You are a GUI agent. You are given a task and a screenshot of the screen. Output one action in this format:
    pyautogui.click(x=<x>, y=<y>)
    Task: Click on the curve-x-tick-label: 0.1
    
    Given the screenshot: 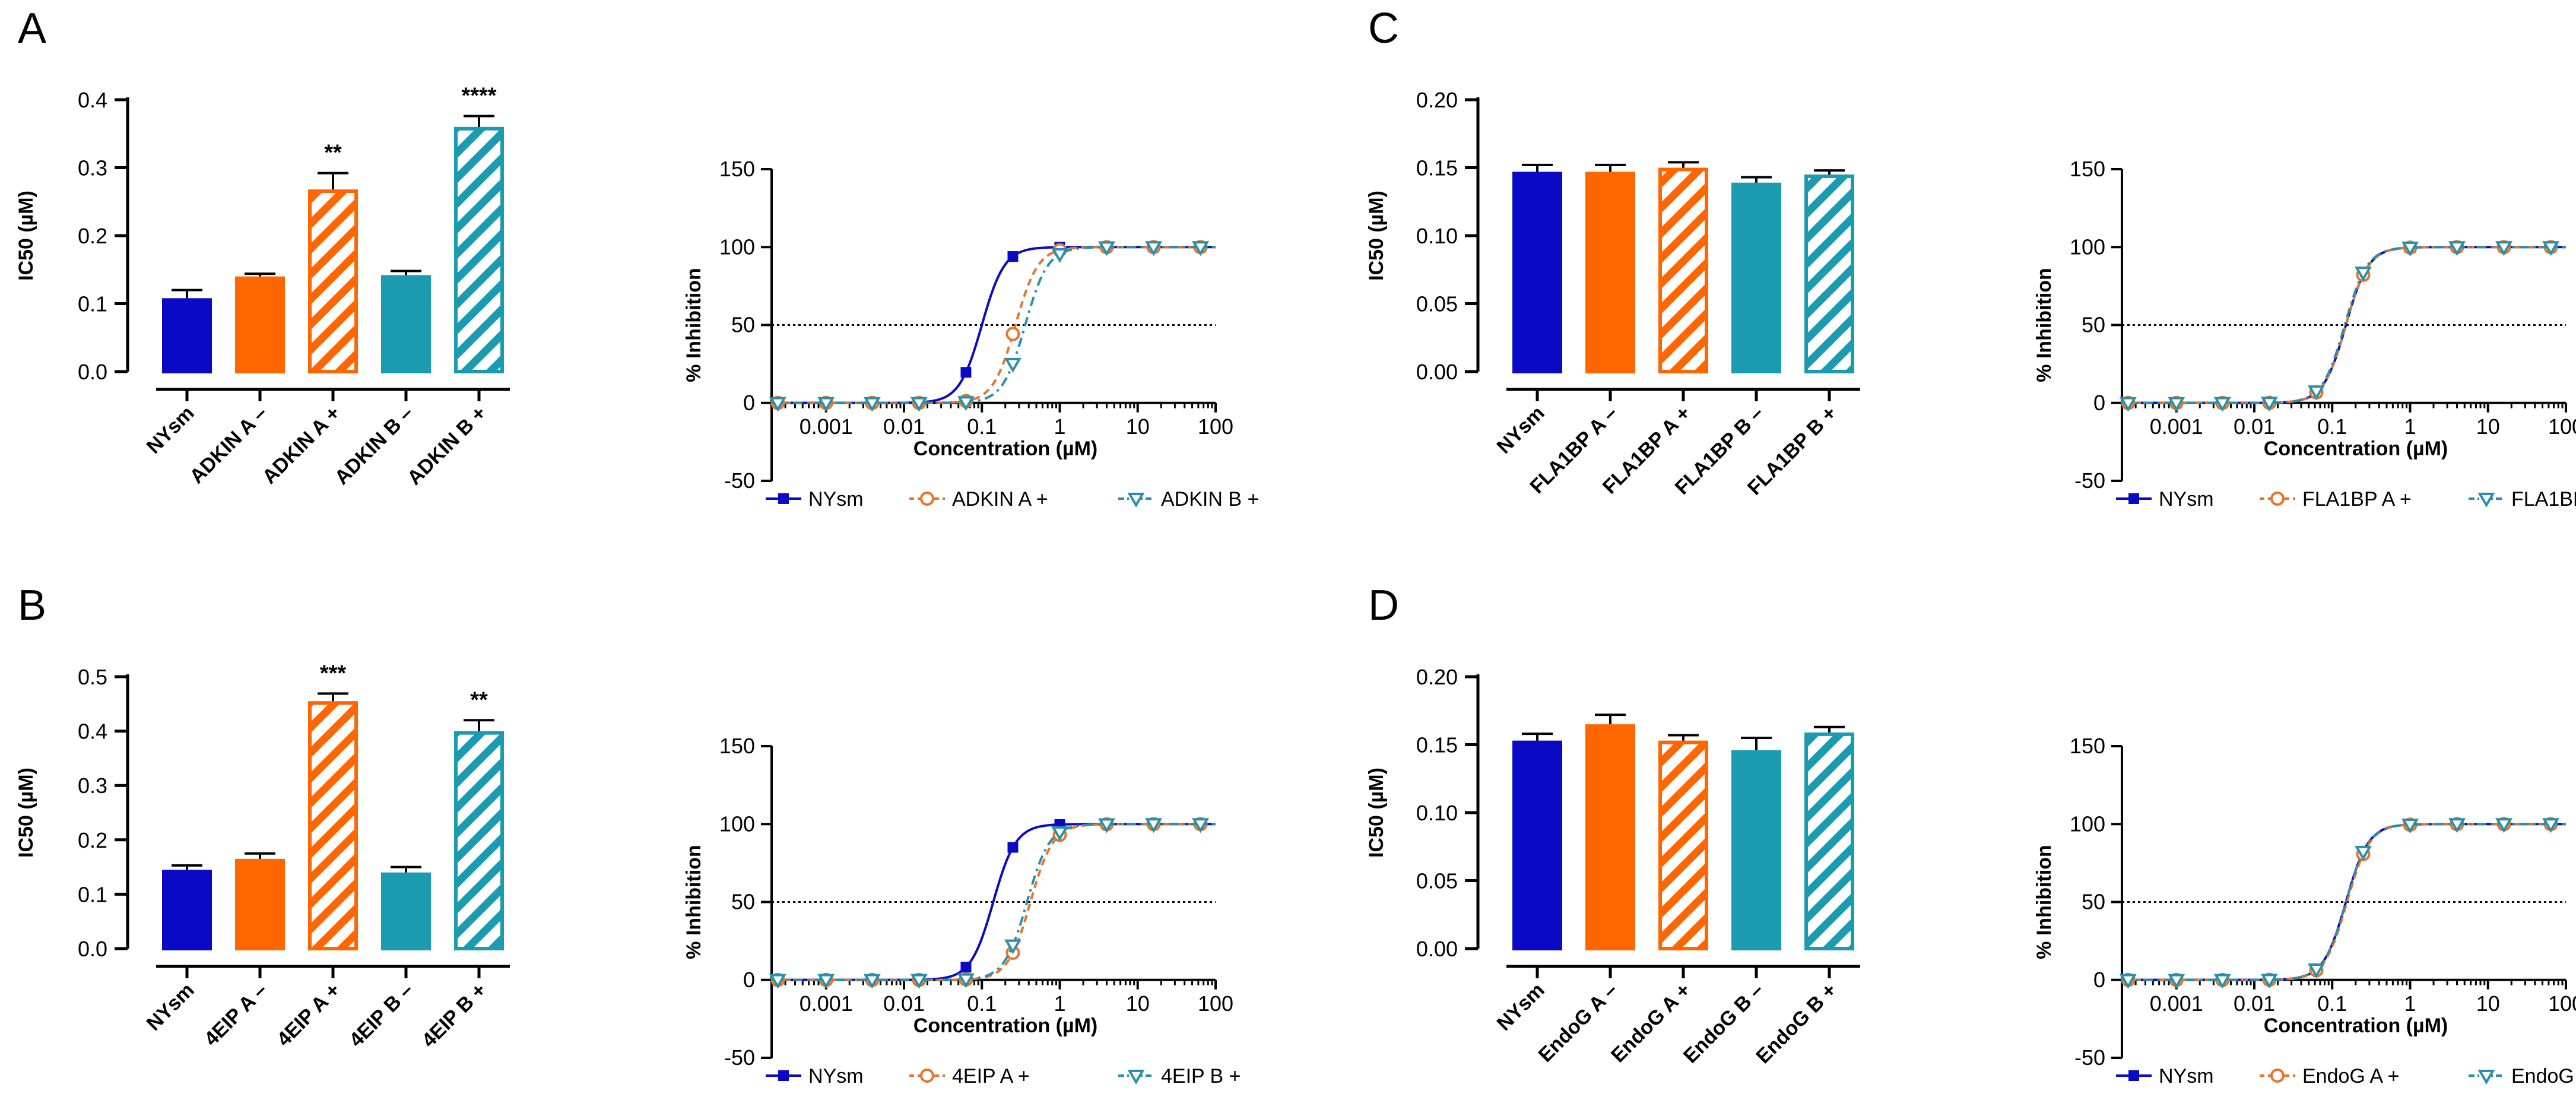 What is the action you would take?
    pyautogui.click(x=2332, y=1003)
    